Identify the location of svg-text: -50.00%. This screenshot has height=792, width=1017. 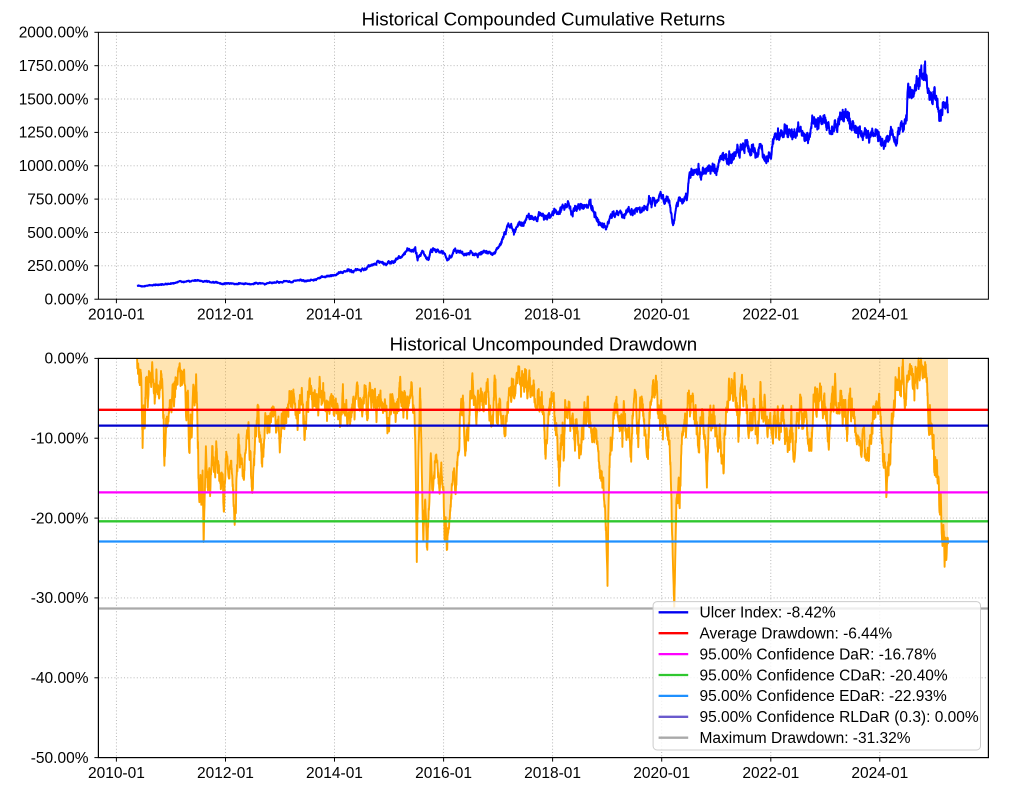
(60, 758).